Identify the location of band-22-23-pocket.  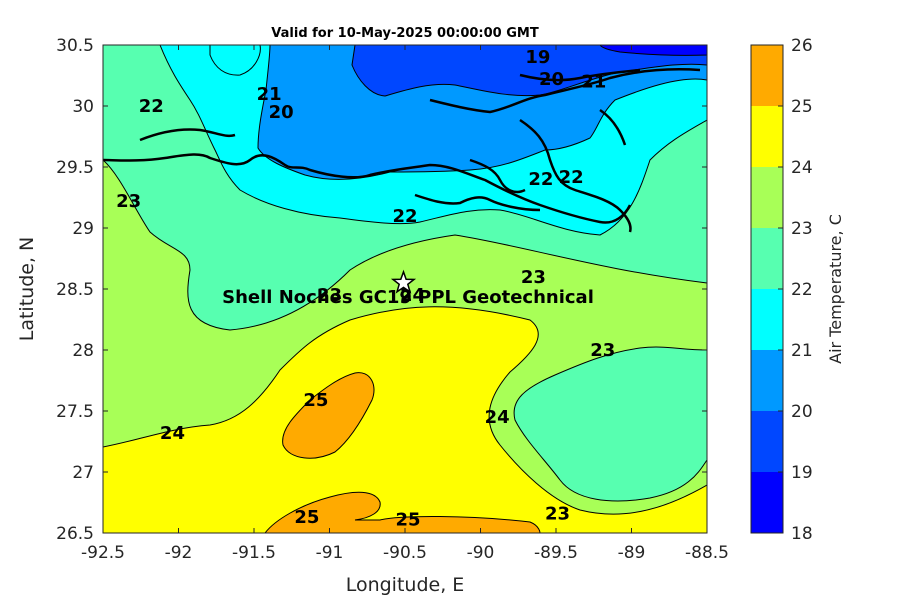
(610, 424).